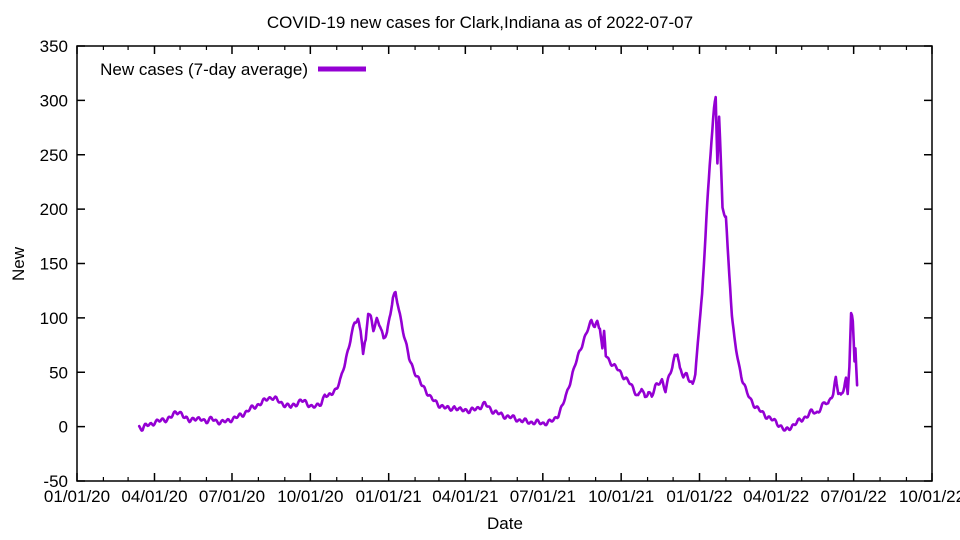 This screenshot has height=540, width=960. What do you see at coordinates (929, 496) in the screenshot?
I see `x-tick-label: 10/01/22` at bounding box center [929, 496].